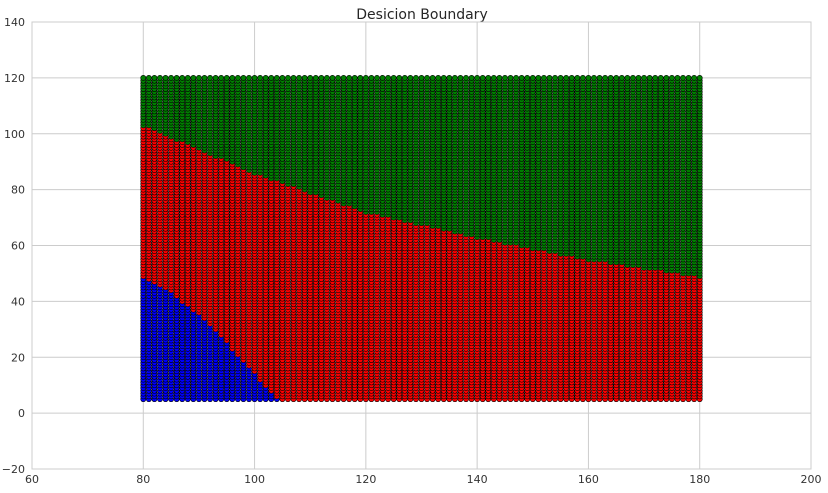 The width and height of the screenshot is (828, 493). What do you see at coordinates (421, 15) in the screenshot?
I see `chart-title: Desicion Boundary` at bounding box center [421, 15].